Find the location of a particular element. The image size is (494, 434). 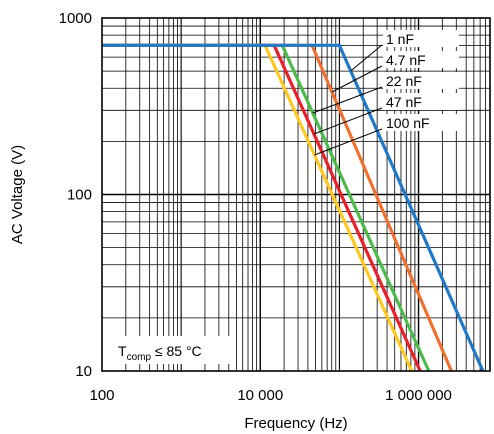

annotation: Tcomp ≤ 85 °C is located at coordinates (171, 350).